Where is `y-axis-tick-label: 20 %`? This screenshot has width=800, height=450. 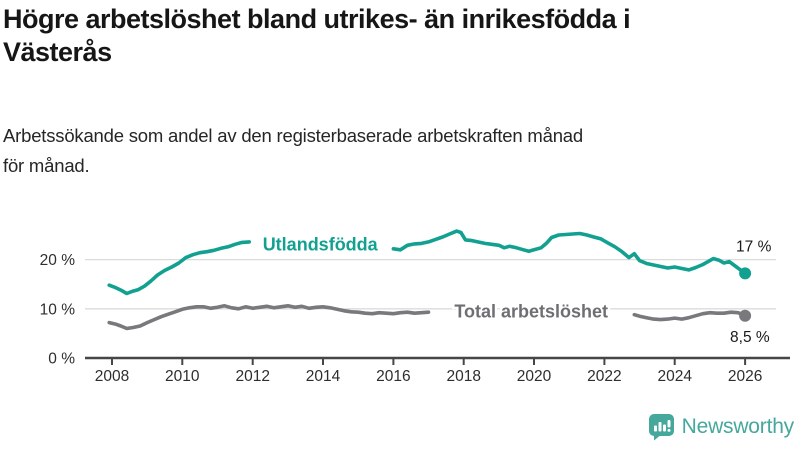 y-axis-tick-label: 20 % is located at coordinates (58, 260).